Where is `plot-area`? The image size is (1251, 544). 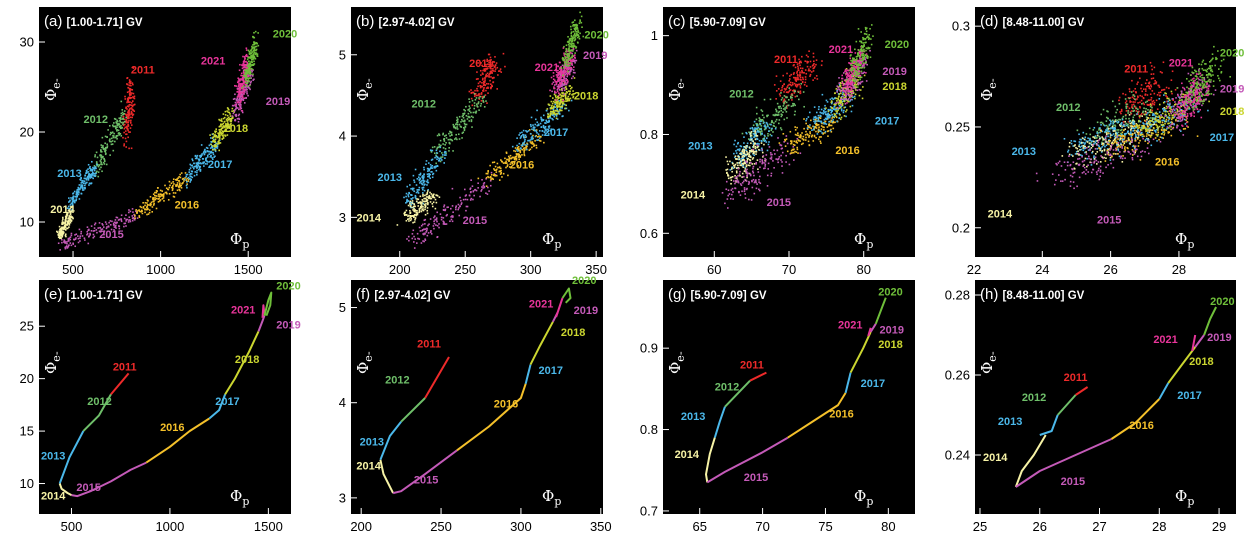 plot-area is located at coordinates (477, 132).